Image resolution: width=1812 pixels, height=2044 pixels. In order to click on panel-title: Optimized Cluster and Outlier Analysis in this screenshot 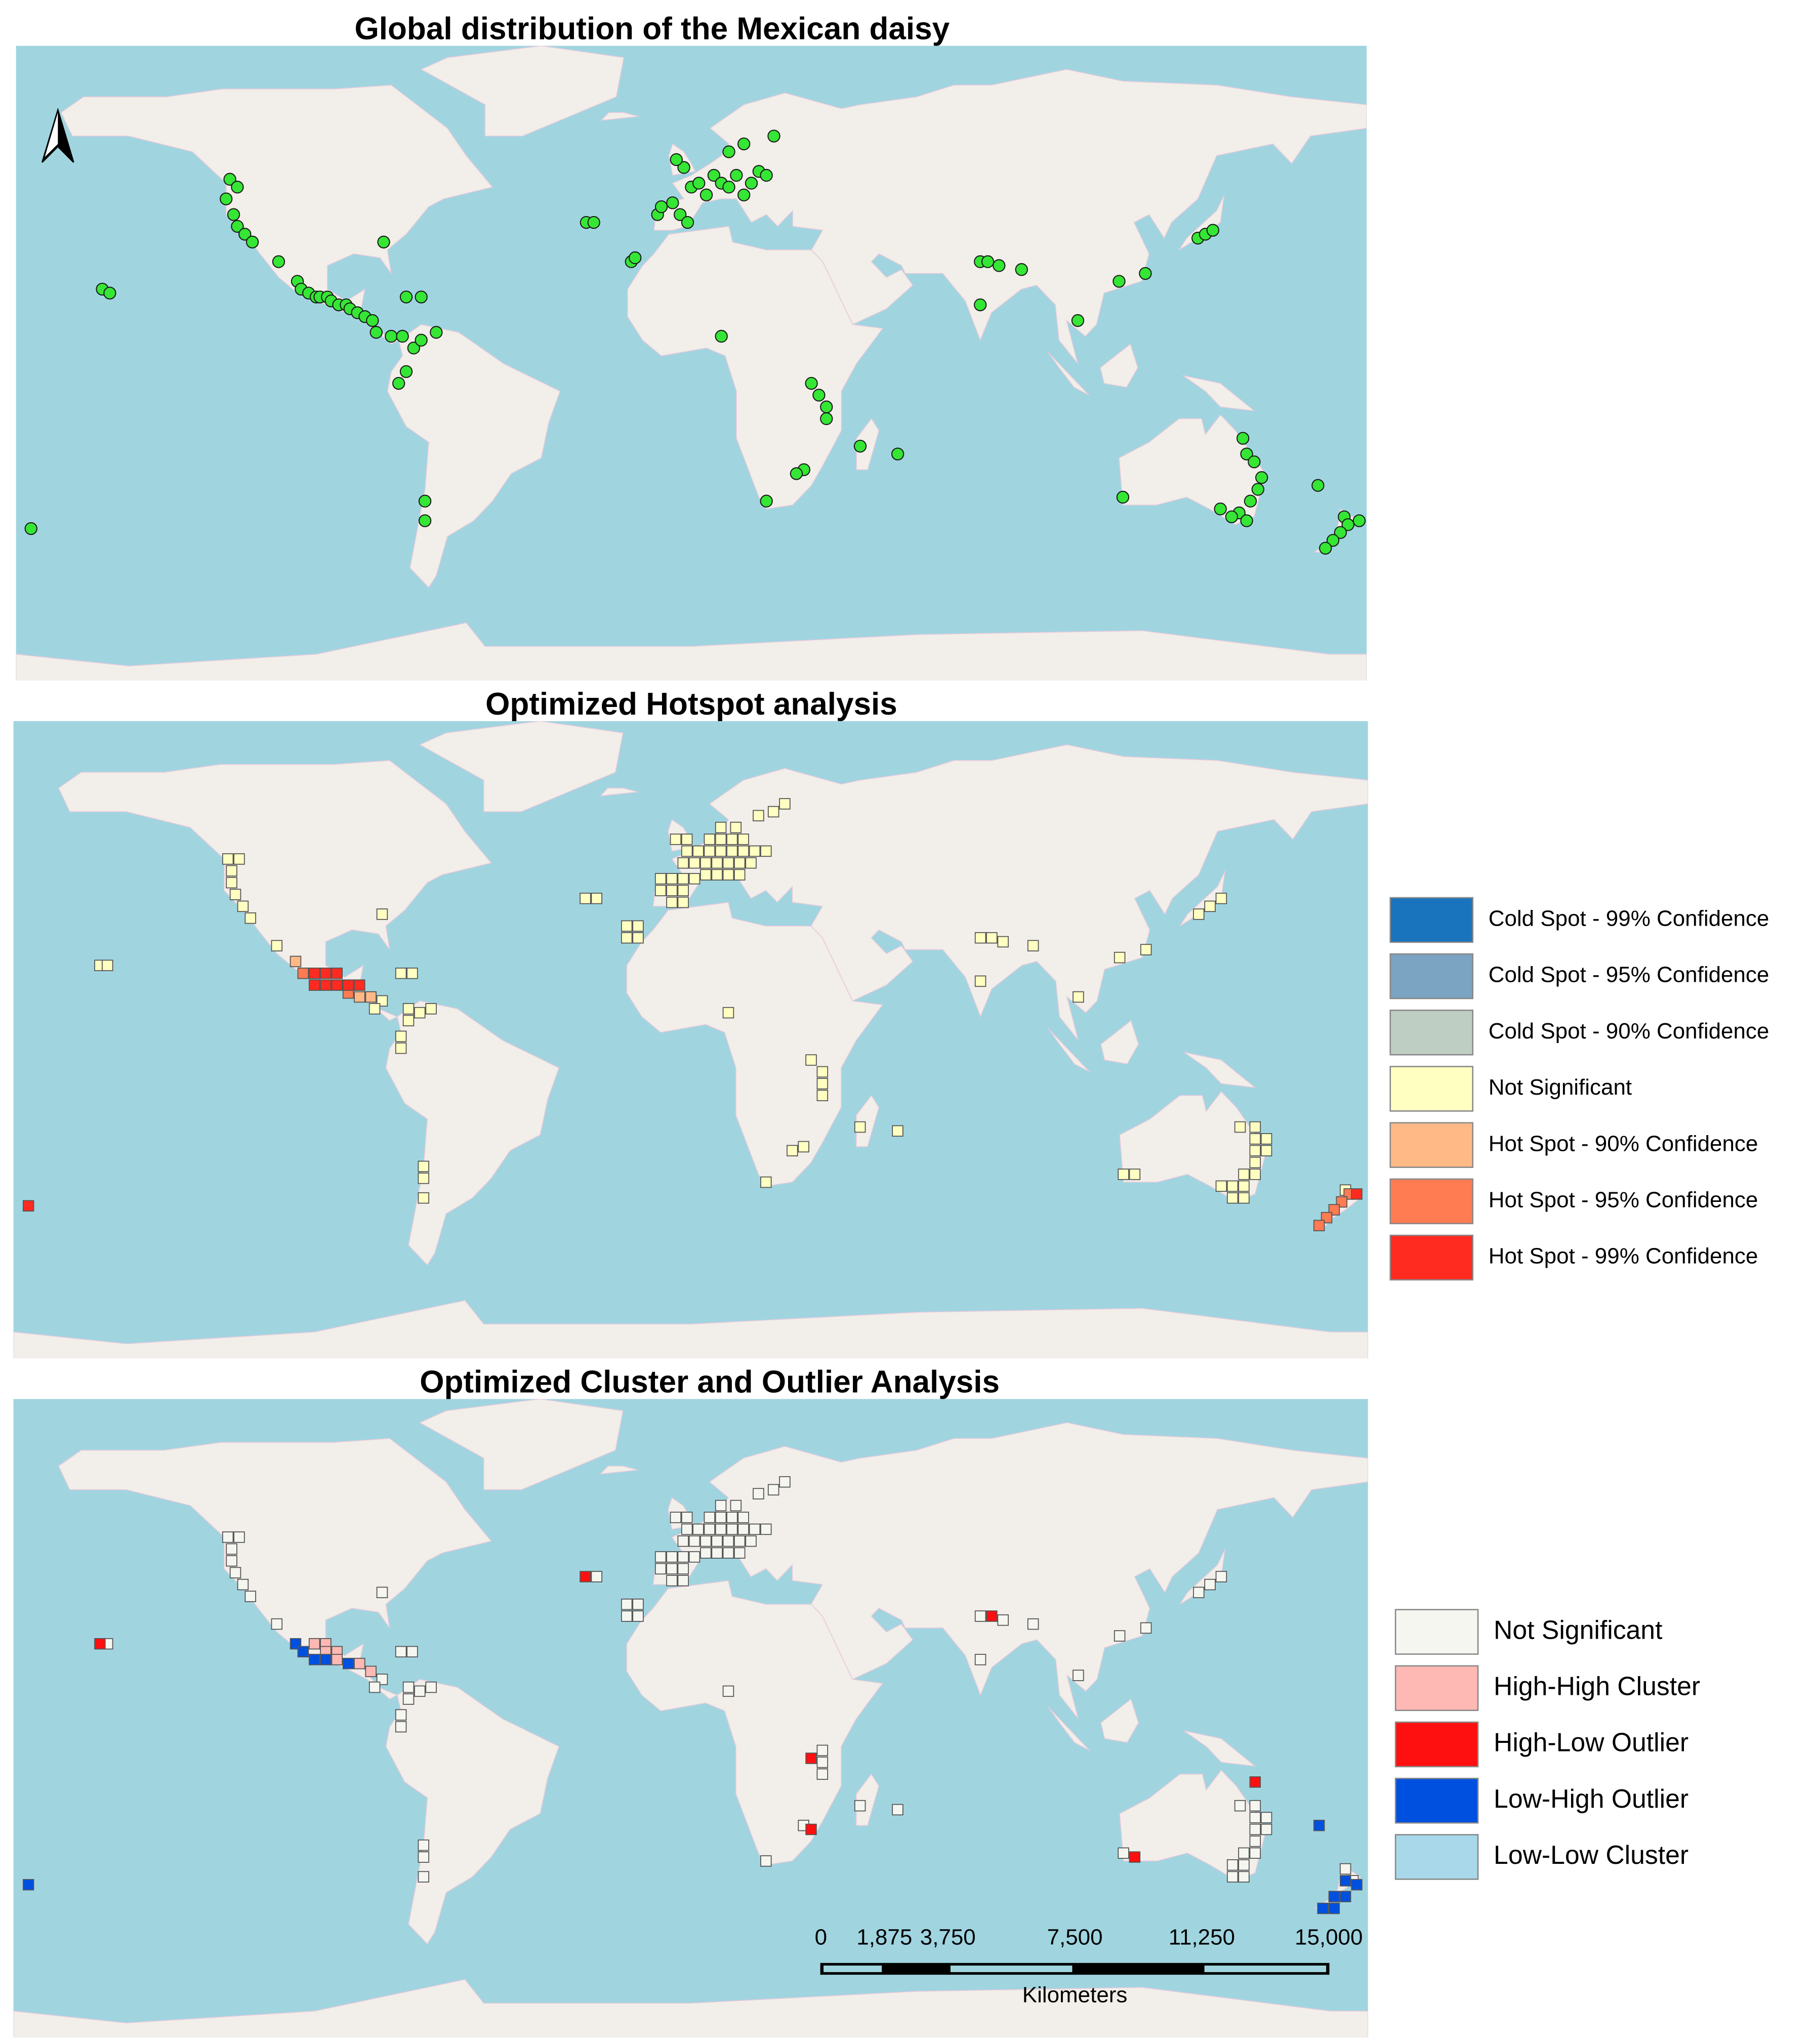, I will do `click(710, 1381)`.